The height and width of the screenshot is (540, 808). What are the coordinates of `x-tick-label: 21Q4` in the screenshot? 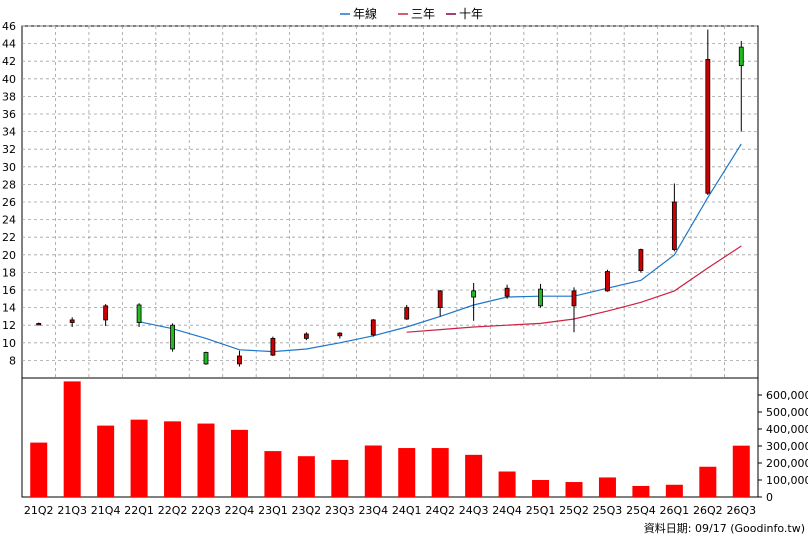 It's located at (106, 510).